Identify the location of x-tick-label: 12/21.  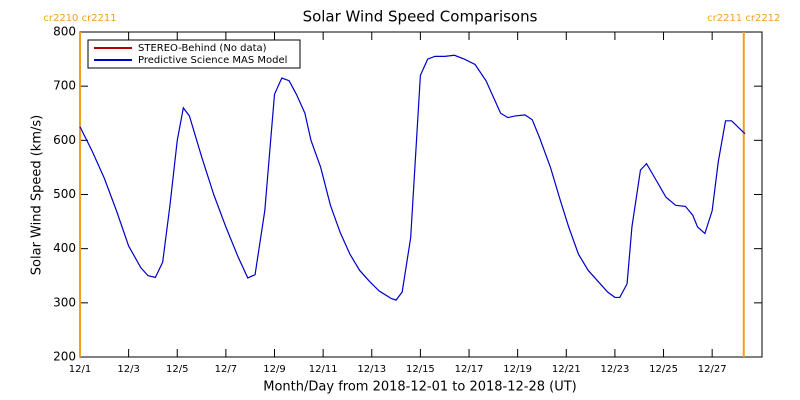
(566, 369).